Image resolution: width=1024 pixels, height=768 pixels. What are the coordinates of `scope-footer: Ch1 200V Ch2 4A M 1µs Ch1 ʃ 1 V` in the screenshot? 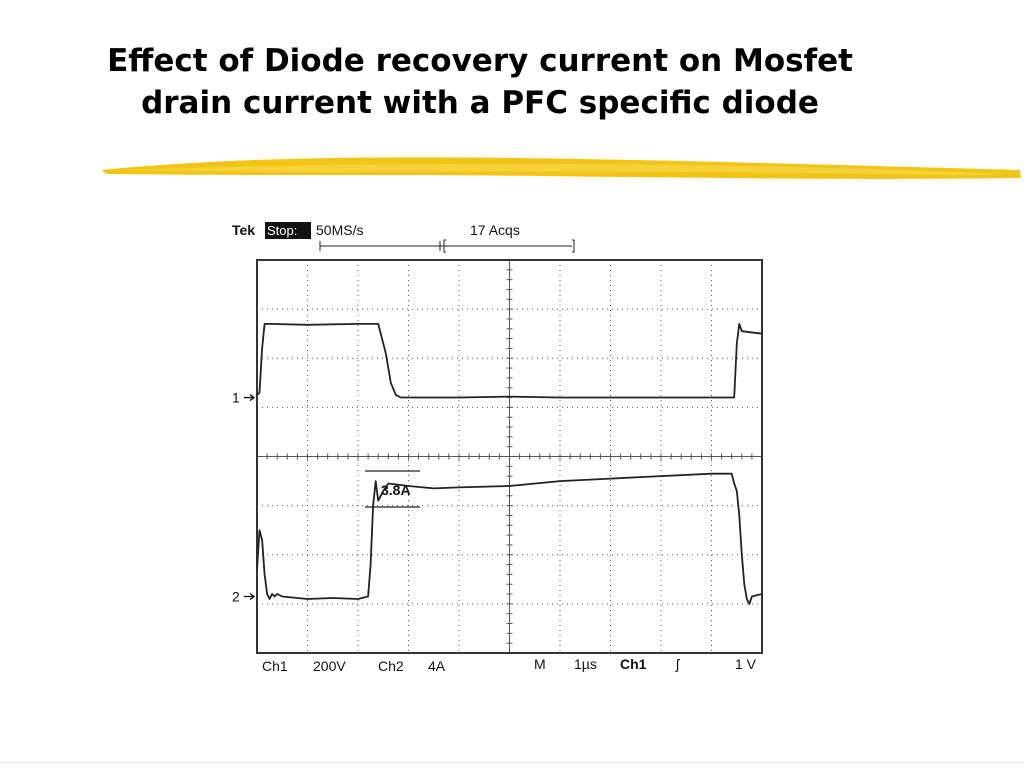 It's located at (509, 665).